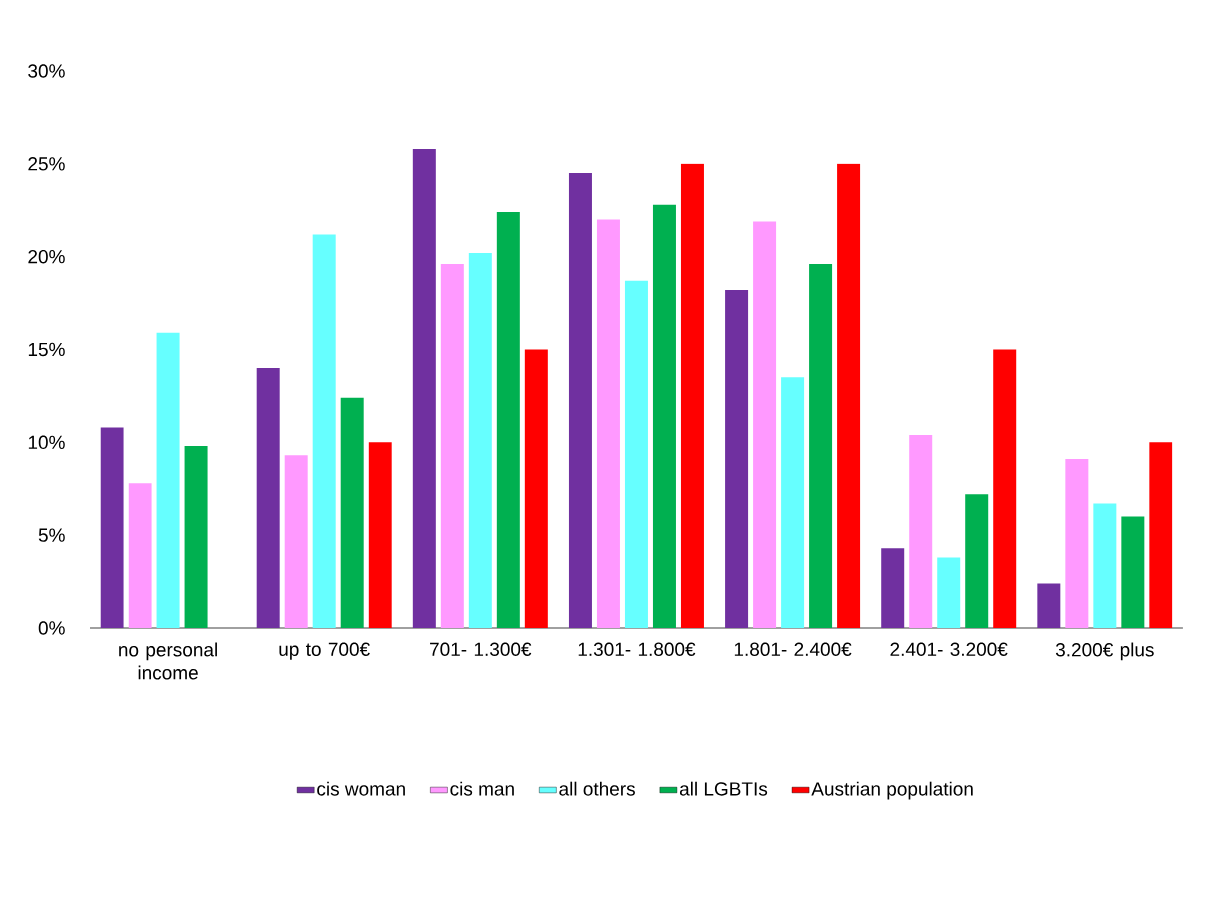  Describe the element at coordinates (46, 442) in the screenshot. I see `y-tick-label: 10%` at that location.